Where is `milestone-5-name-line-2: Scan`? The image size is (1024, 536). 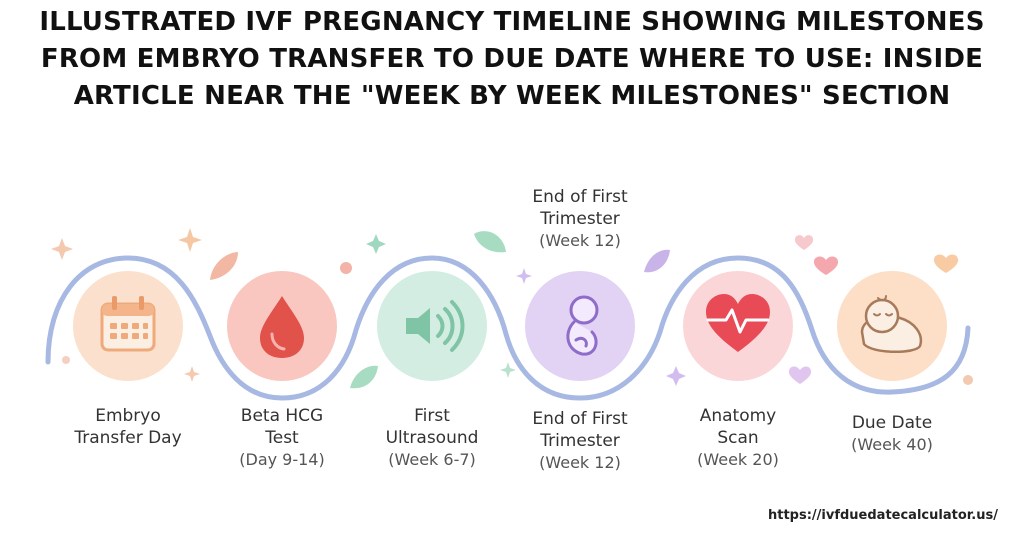
milestone-5-name-line-2: Scan is located at coordinates (738, 438).